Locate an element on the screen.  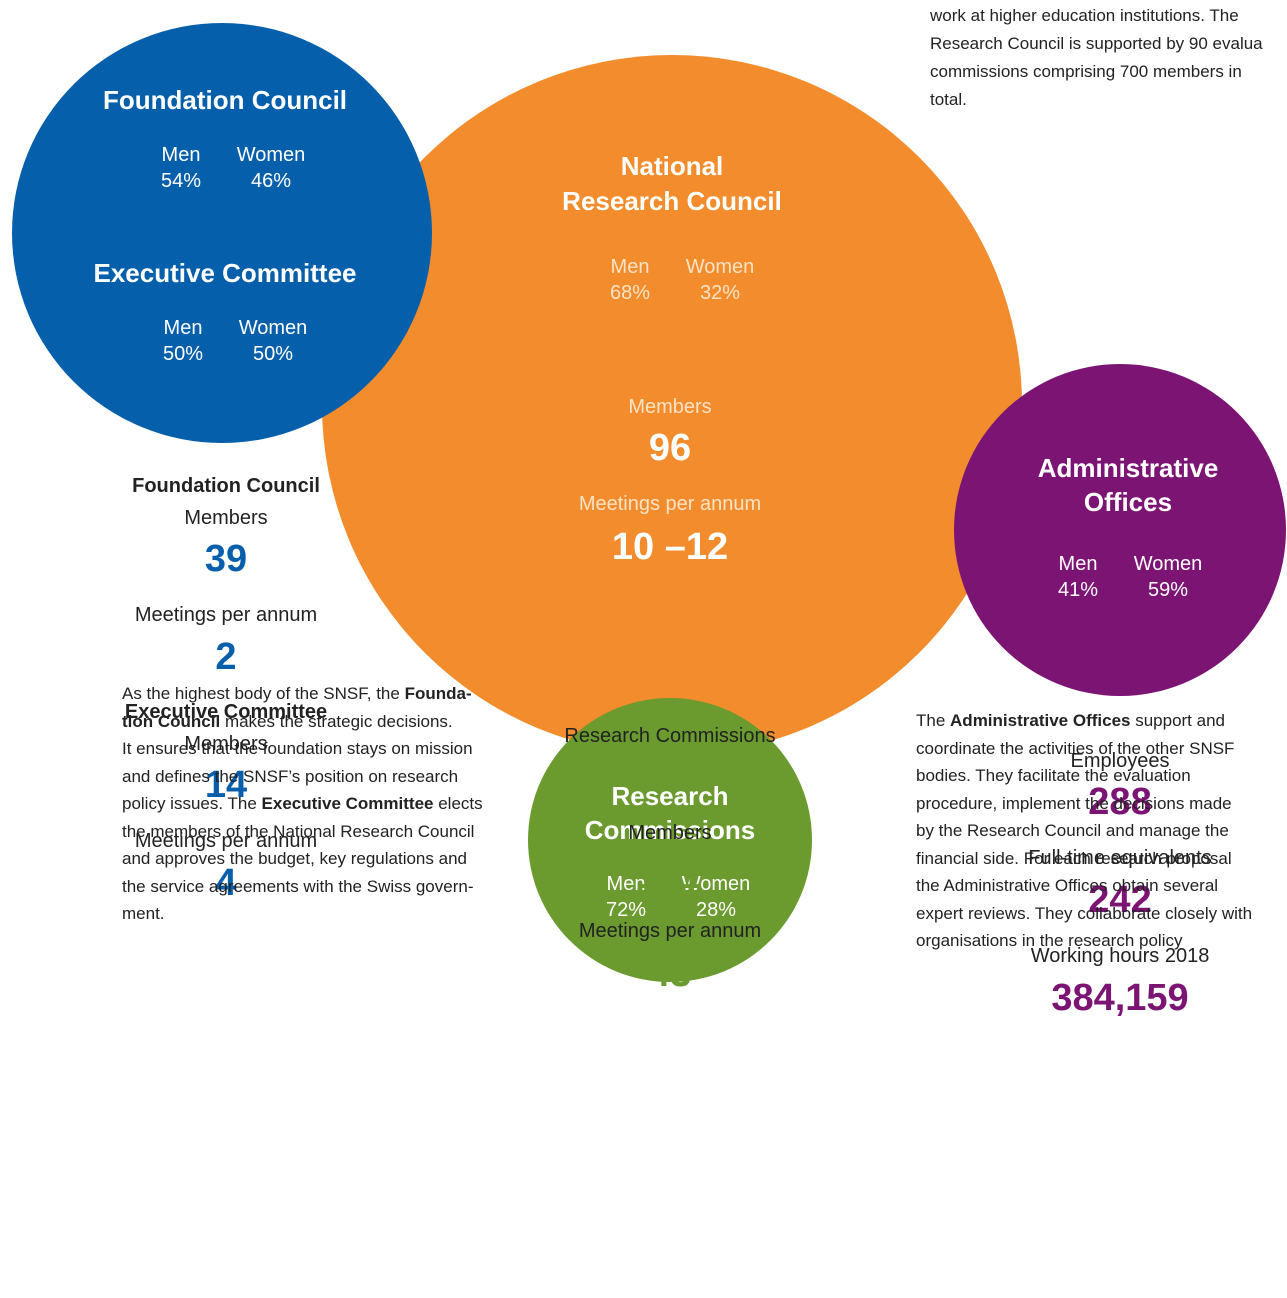
text: total. is located at coordinates (948, 99).